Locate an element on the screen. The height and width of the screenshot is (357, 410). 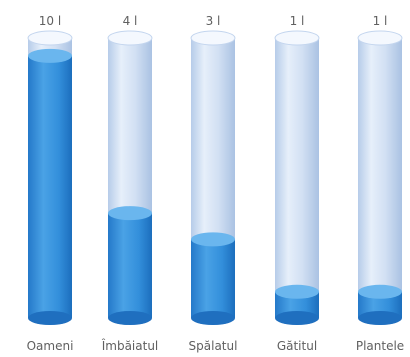
value-label-5: 1 l is located at coordinates (380, 21).